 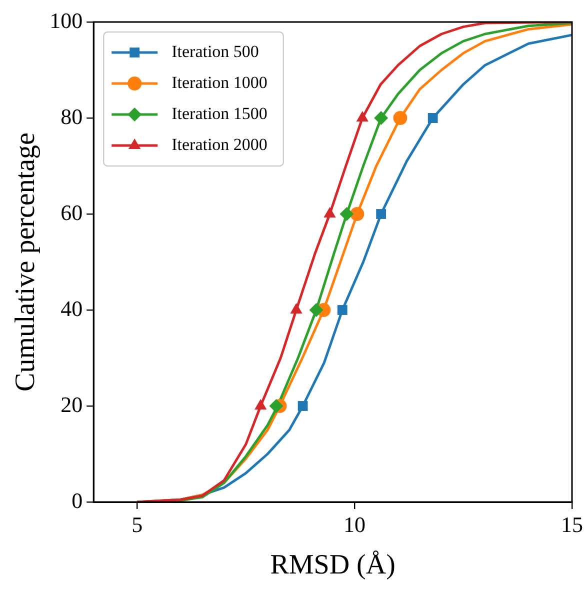 I want to click on x-tick-label: 5, so click(x=137, y=524).